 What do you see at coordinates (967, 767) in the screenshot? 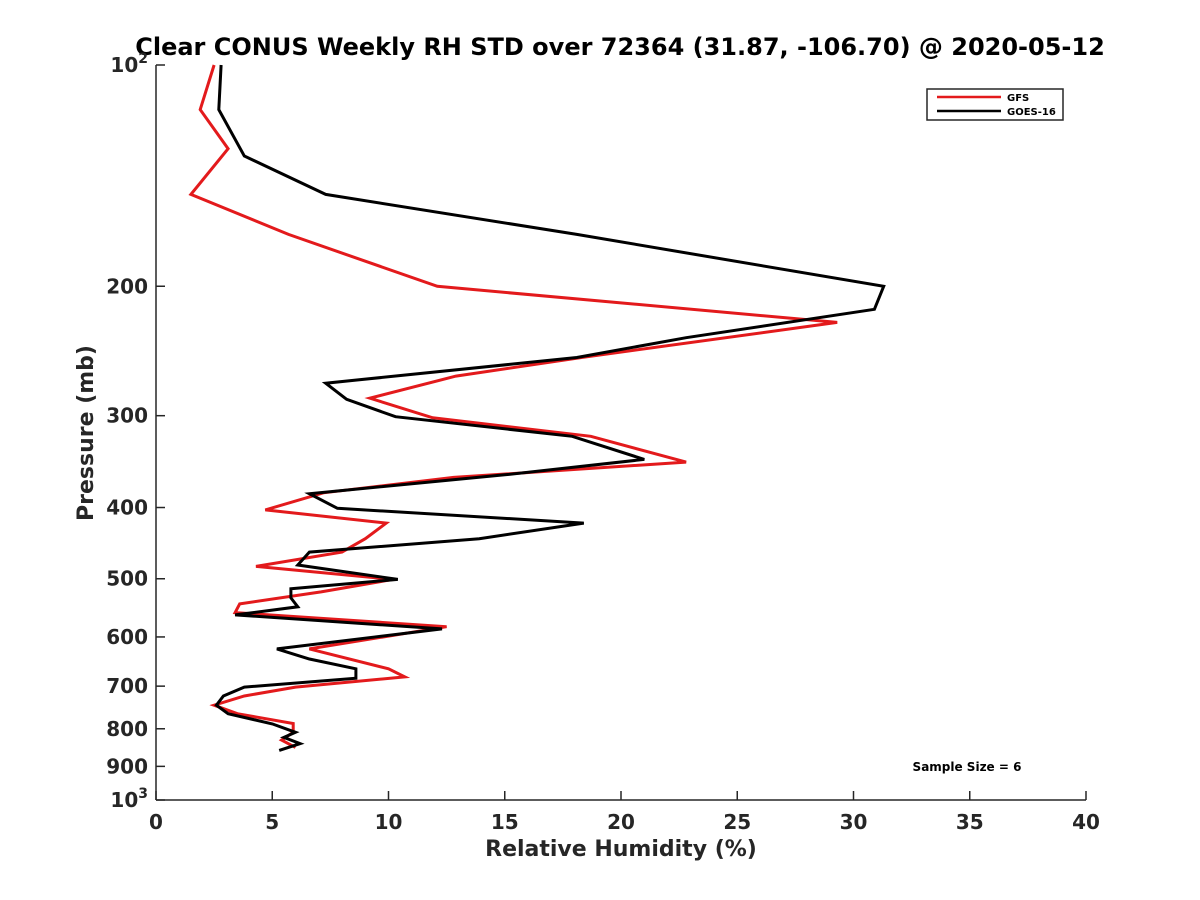
I see `sample-size-annotation: Sample Size = 6` at bounding box center [967, 767].